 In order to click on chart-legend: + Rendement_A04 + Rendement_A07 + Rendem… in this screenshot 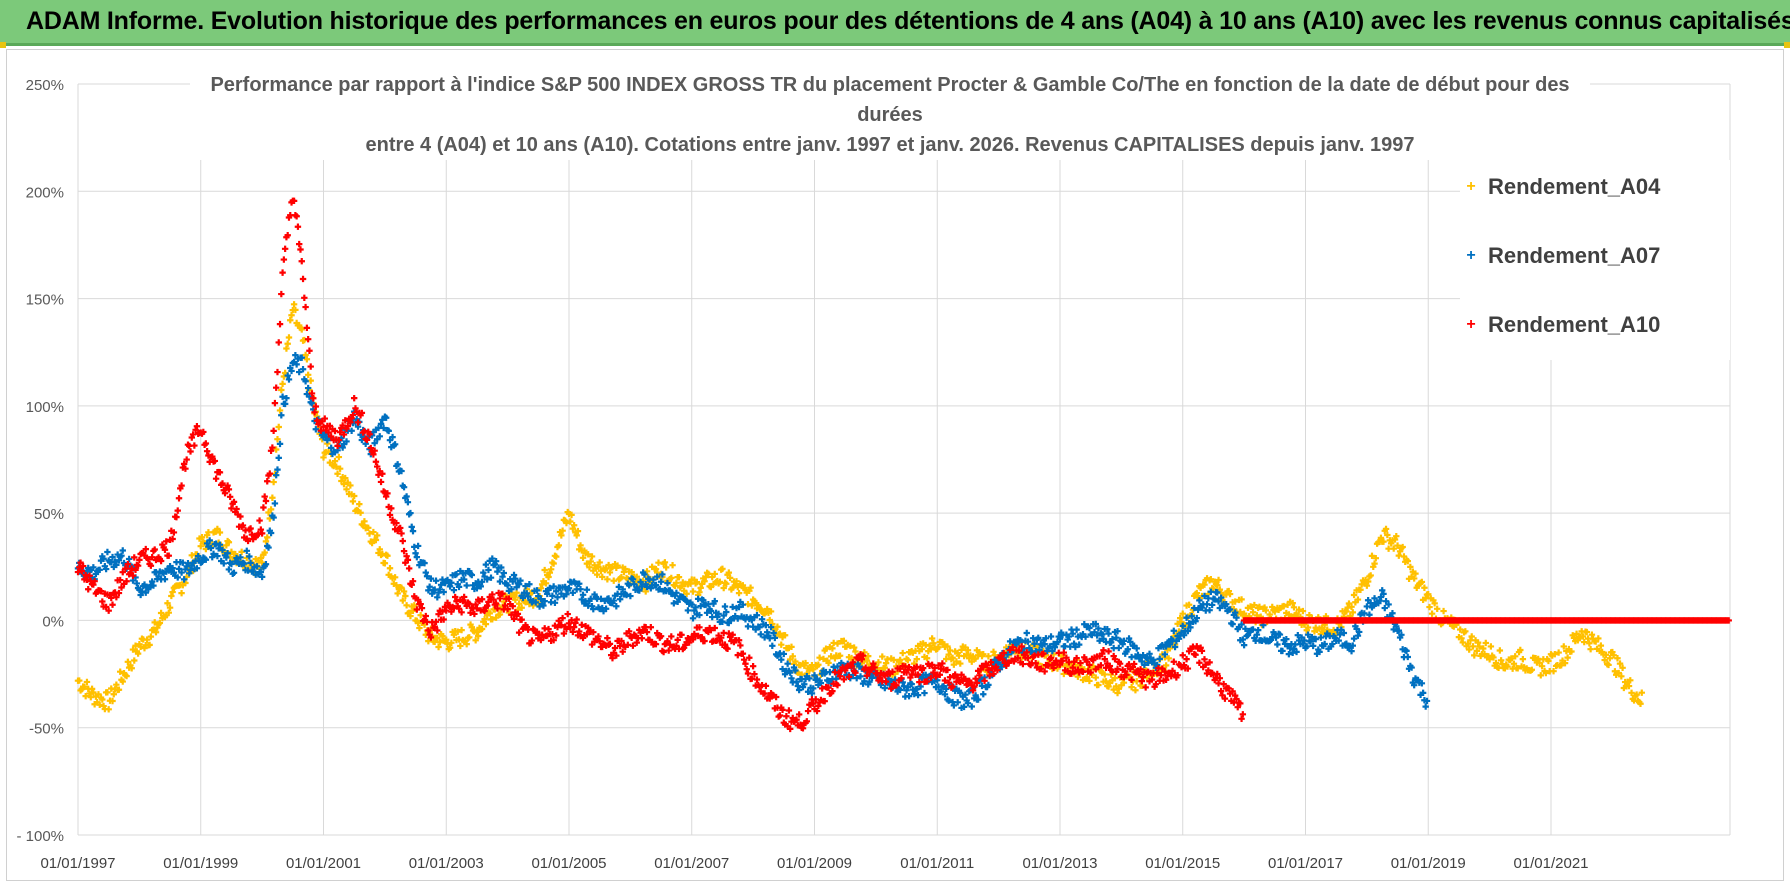, I will do `click(1595, 260)`.